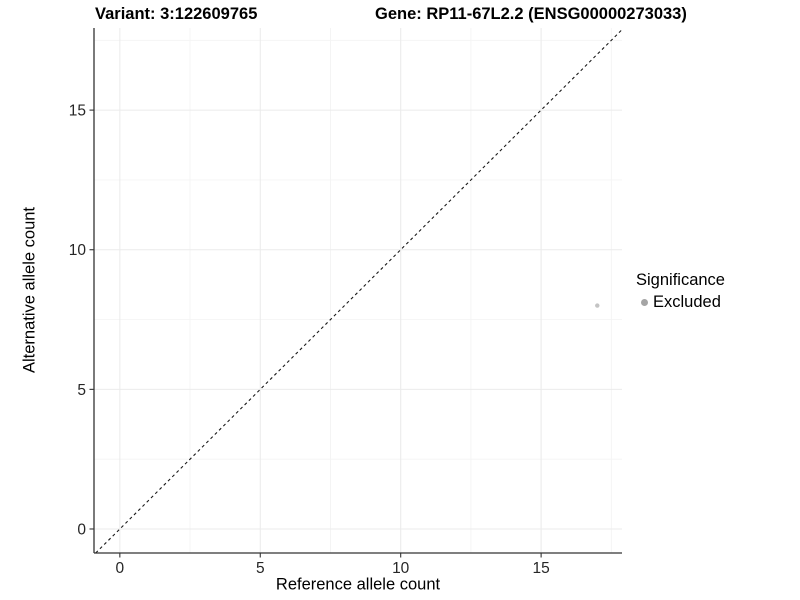 Image resolution: width=800 pixels, height=600 pixels. What do you see at coordinates (597, 305) in the screenshot?
I see `data-point` at bounding box center [597, 305].